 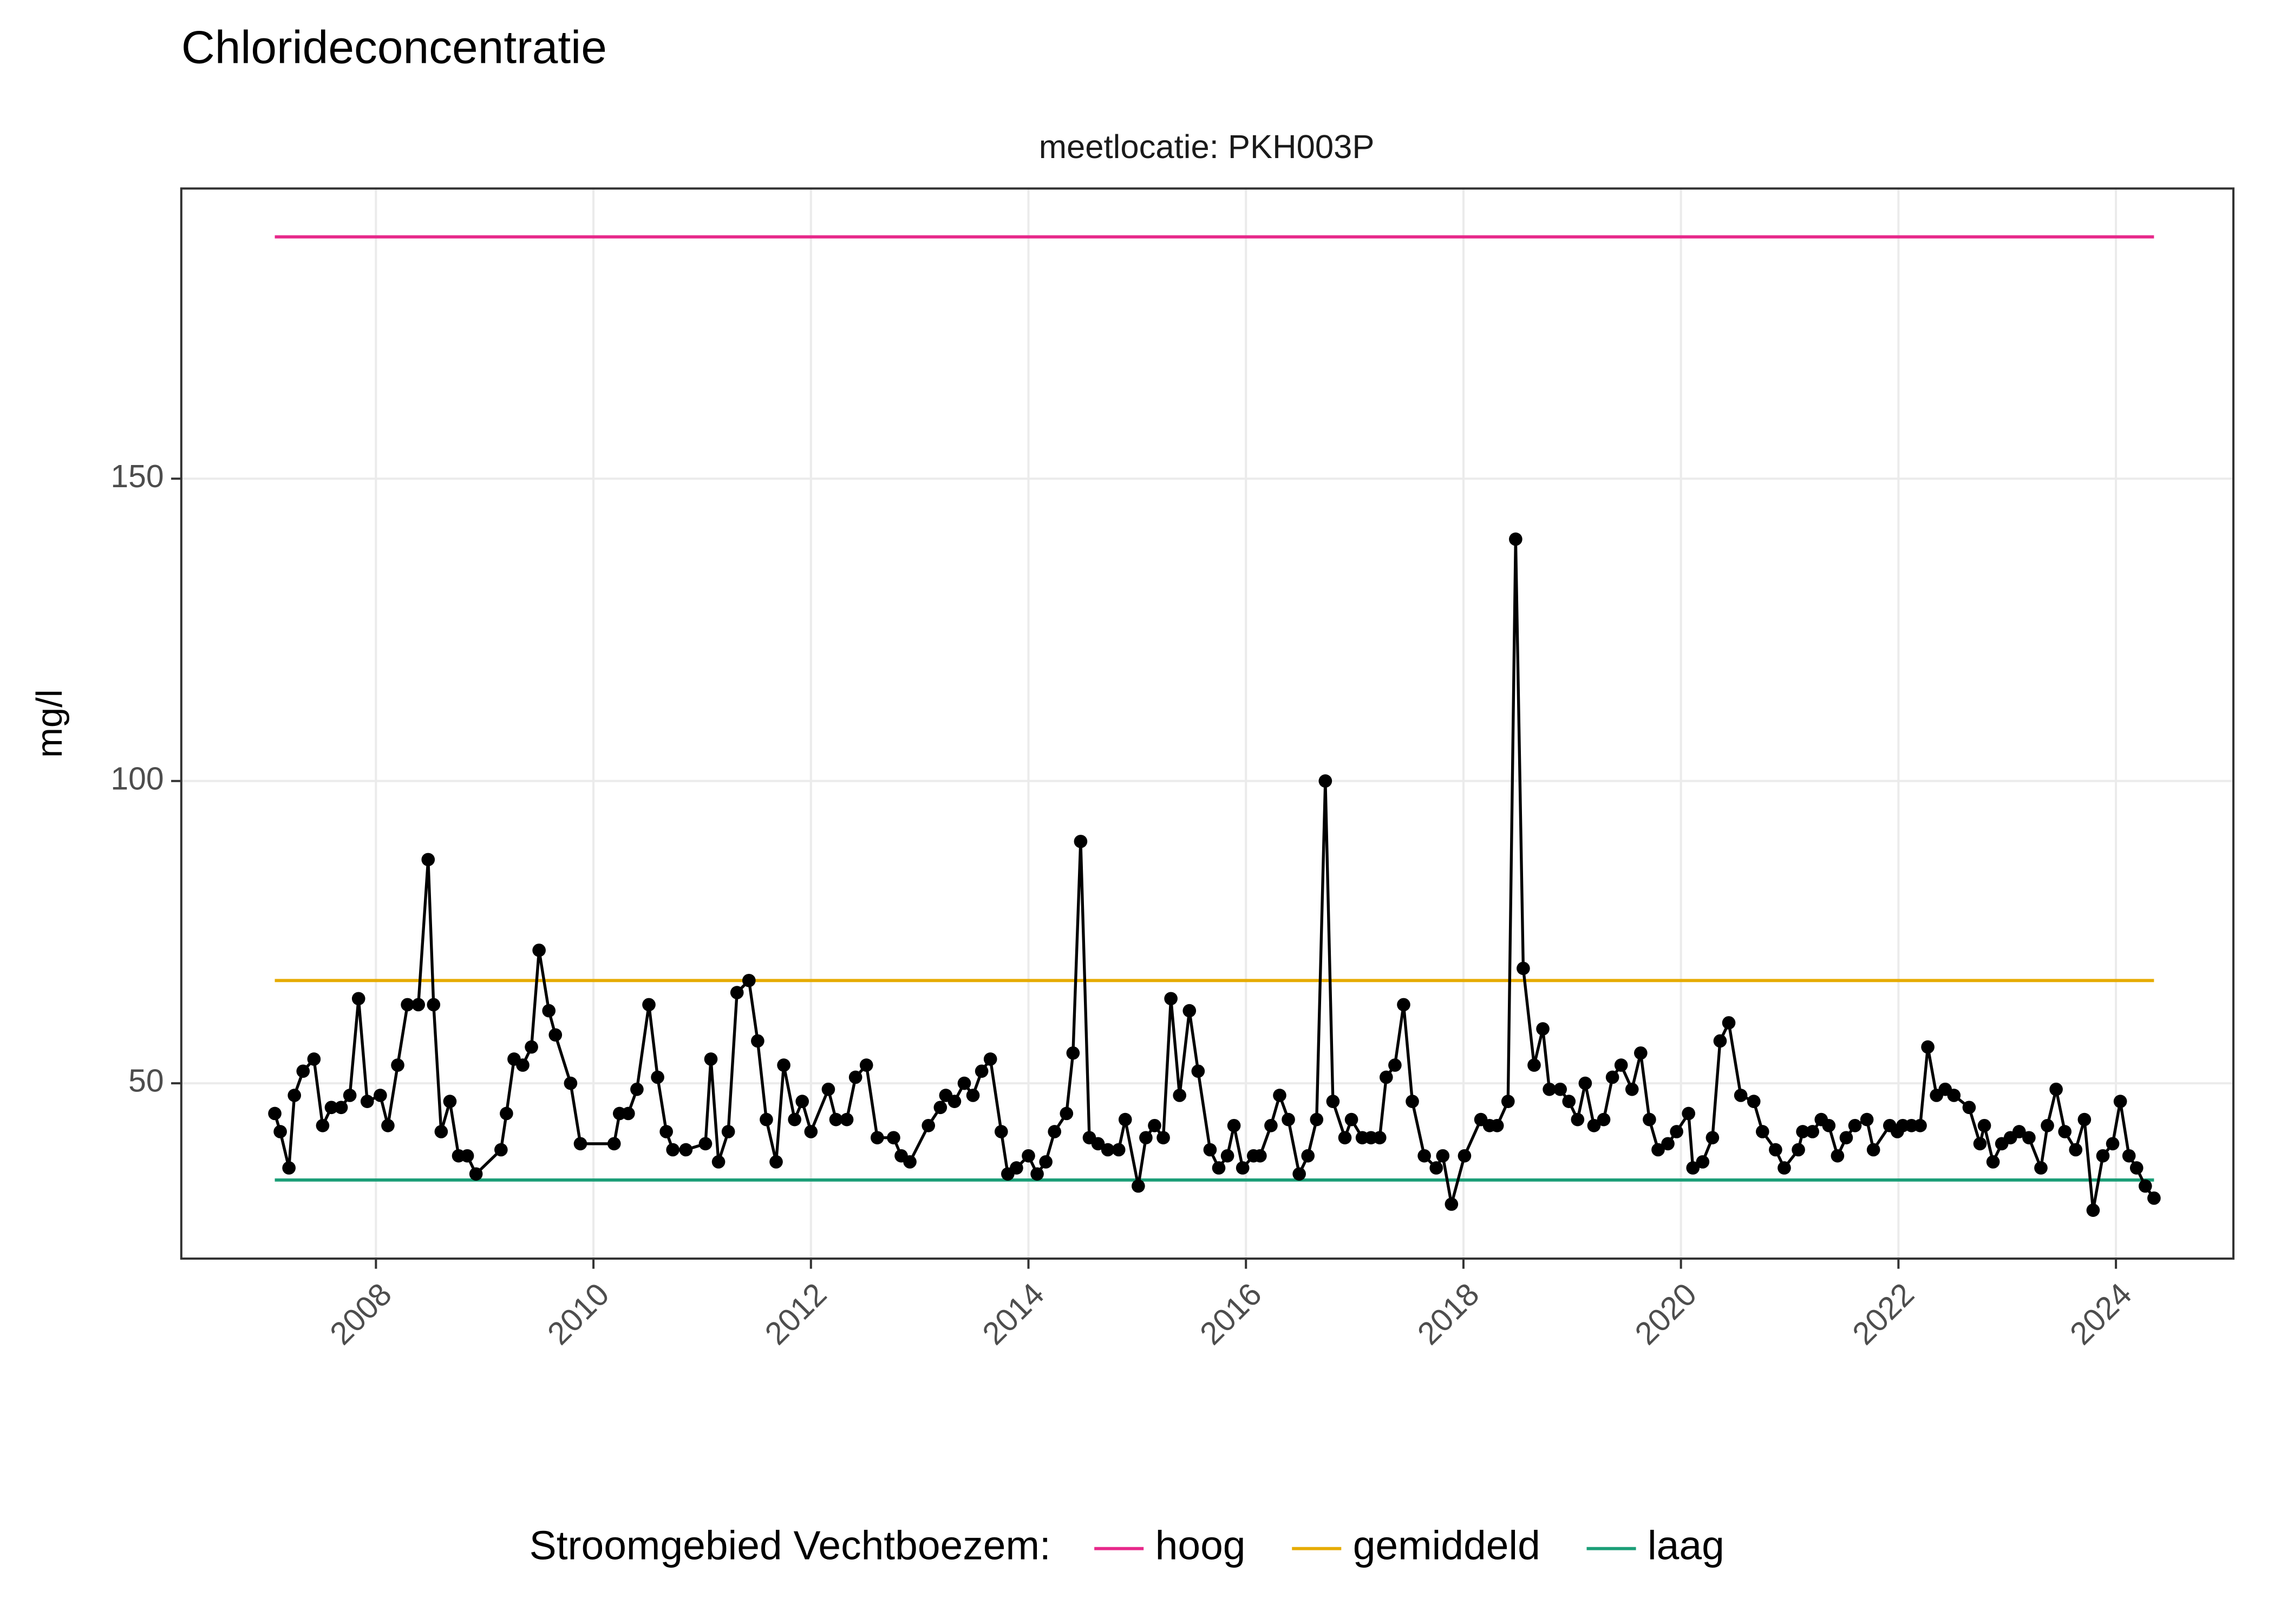 I want to click on y-tick-label: 100, so click(x=137, y=778).